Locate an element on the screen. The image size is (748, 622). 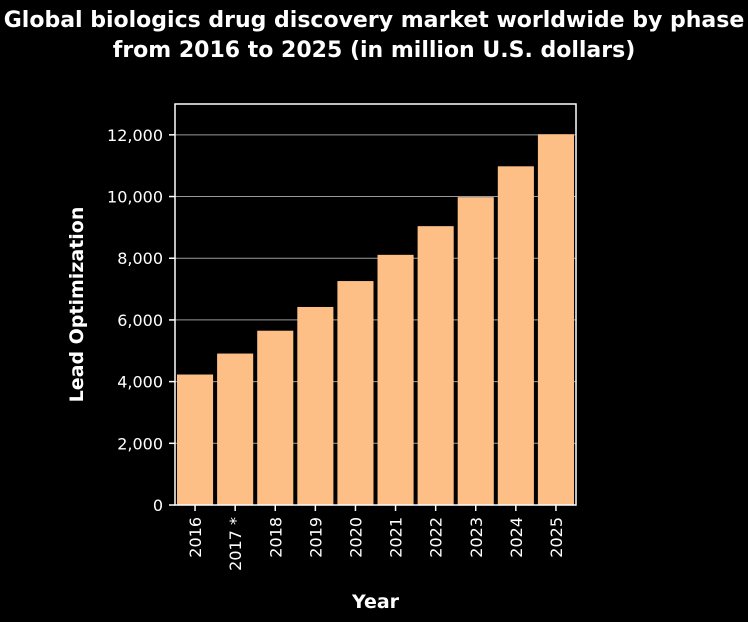
x-tick-label: 2020 is located at coordinates (355, 537).